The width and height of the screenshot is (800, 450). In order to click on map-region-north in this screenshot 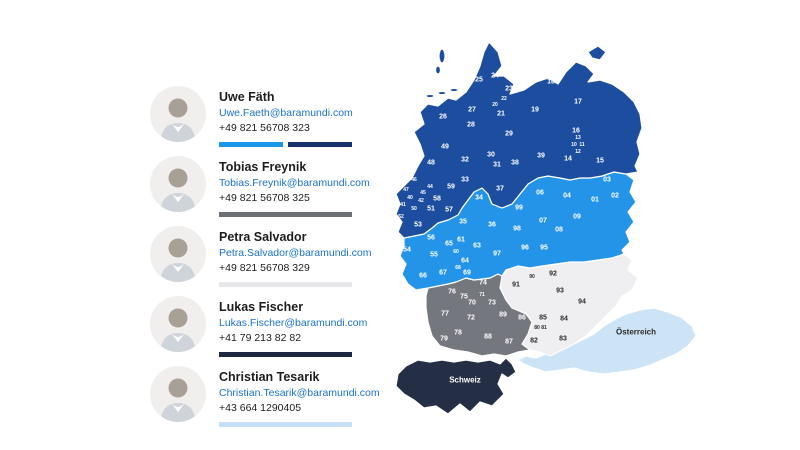, I will do `click(519, 140)`.